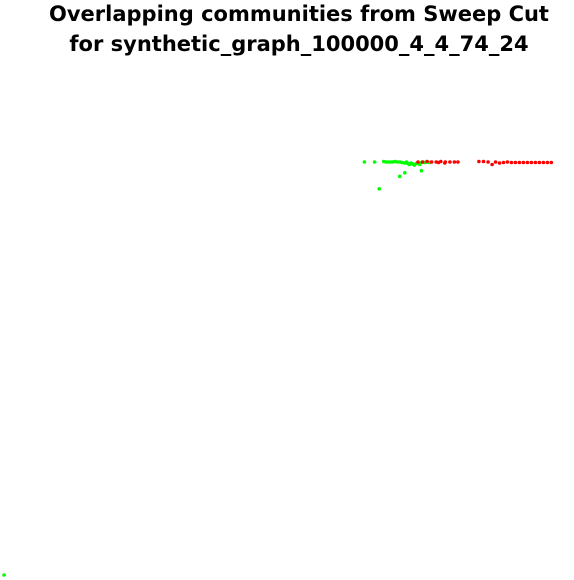  I want to click on chart-title-line-2: for synthetic_graph_100000_4_4_74_24, so click(298, 44).